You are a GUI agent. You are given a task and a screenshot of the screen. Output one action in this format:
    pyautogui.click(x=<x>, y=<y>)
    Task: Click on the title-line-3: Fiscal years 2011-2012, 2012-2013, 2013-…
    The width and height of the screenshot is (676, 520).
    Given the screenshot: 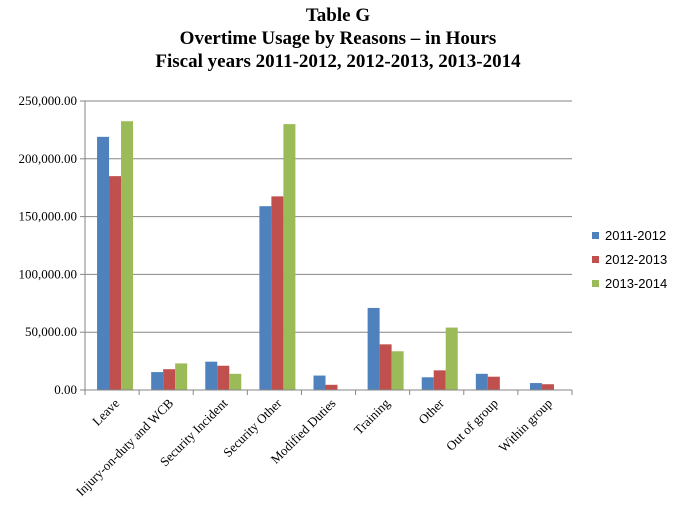 What is the action you would take?
    pyautogui.click(x=338, y=61)
    